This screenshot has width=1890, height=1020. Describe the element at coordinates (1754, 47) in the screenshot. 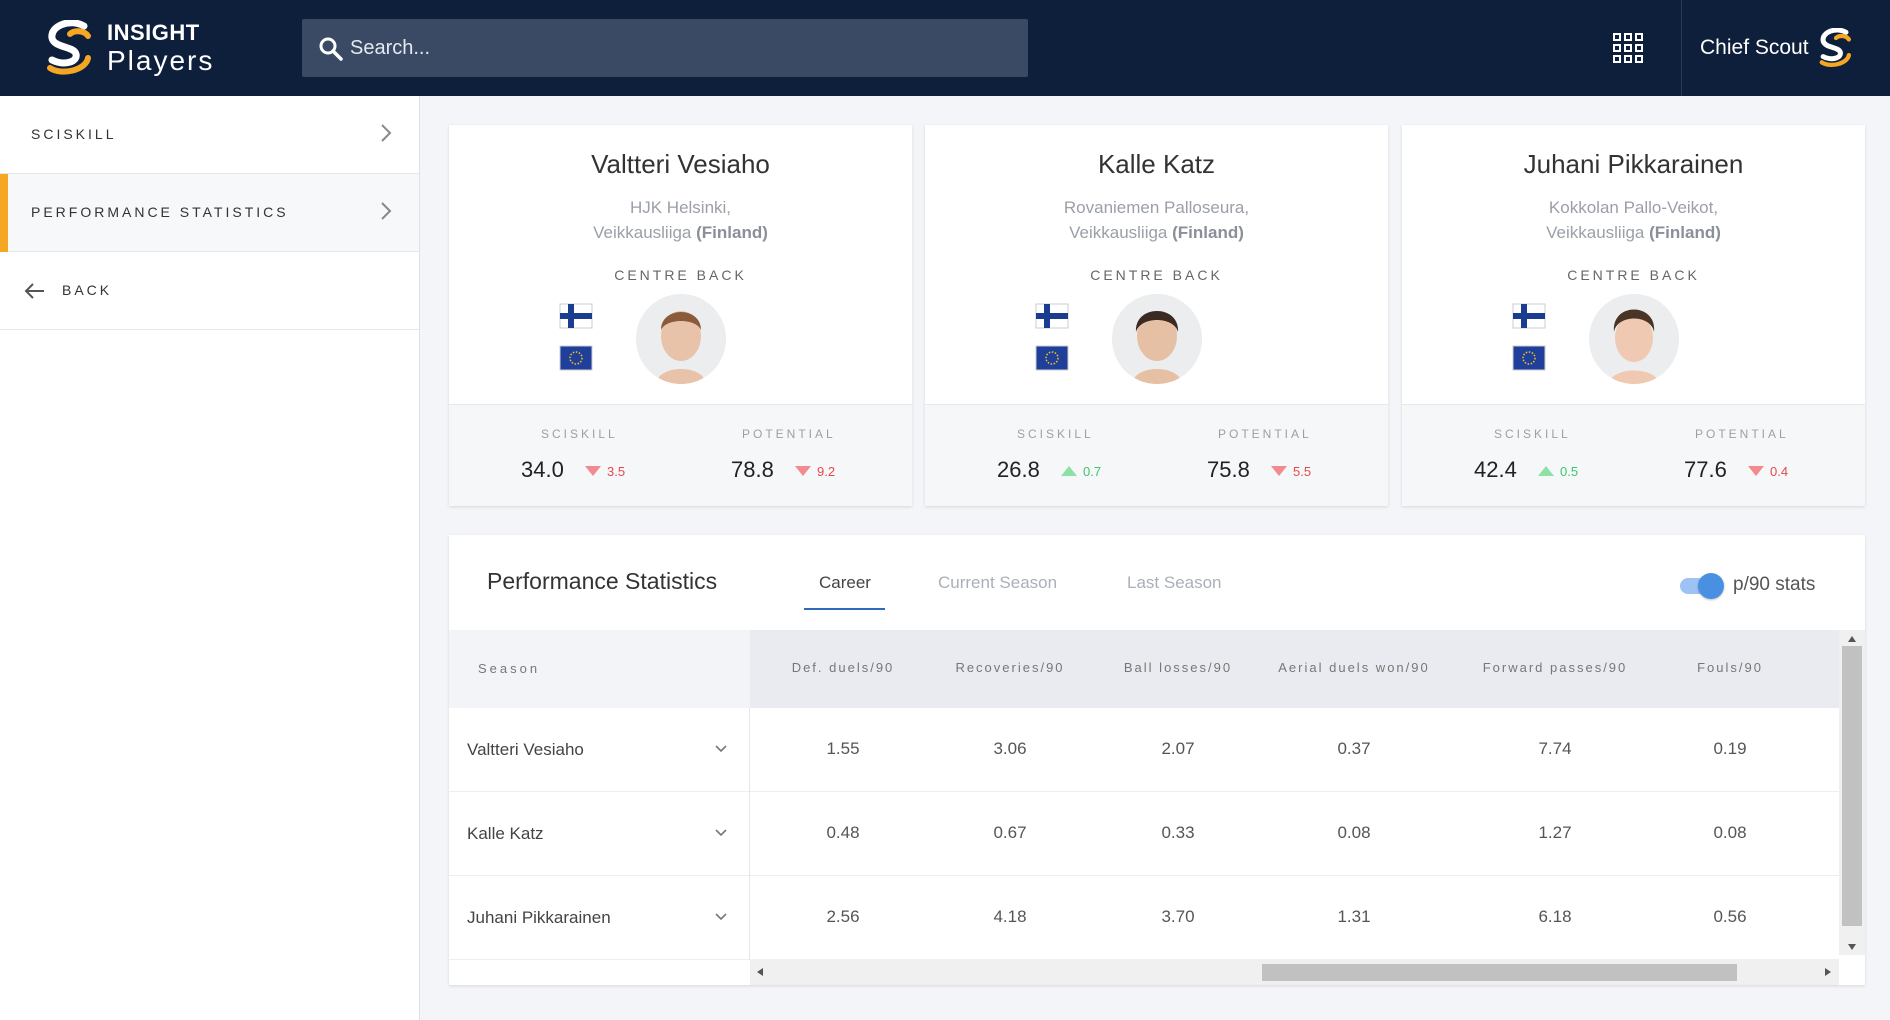

I see `user-menu: Chief Scout` at that location.